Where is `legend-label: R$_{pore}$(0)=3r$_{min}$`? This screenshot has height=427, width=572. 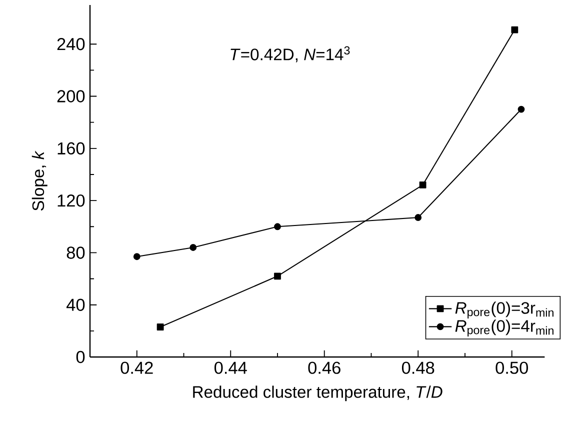
legend-label: R$_{pore}$(0)=3r$_{min}$ is located at coordinates (504, 310).